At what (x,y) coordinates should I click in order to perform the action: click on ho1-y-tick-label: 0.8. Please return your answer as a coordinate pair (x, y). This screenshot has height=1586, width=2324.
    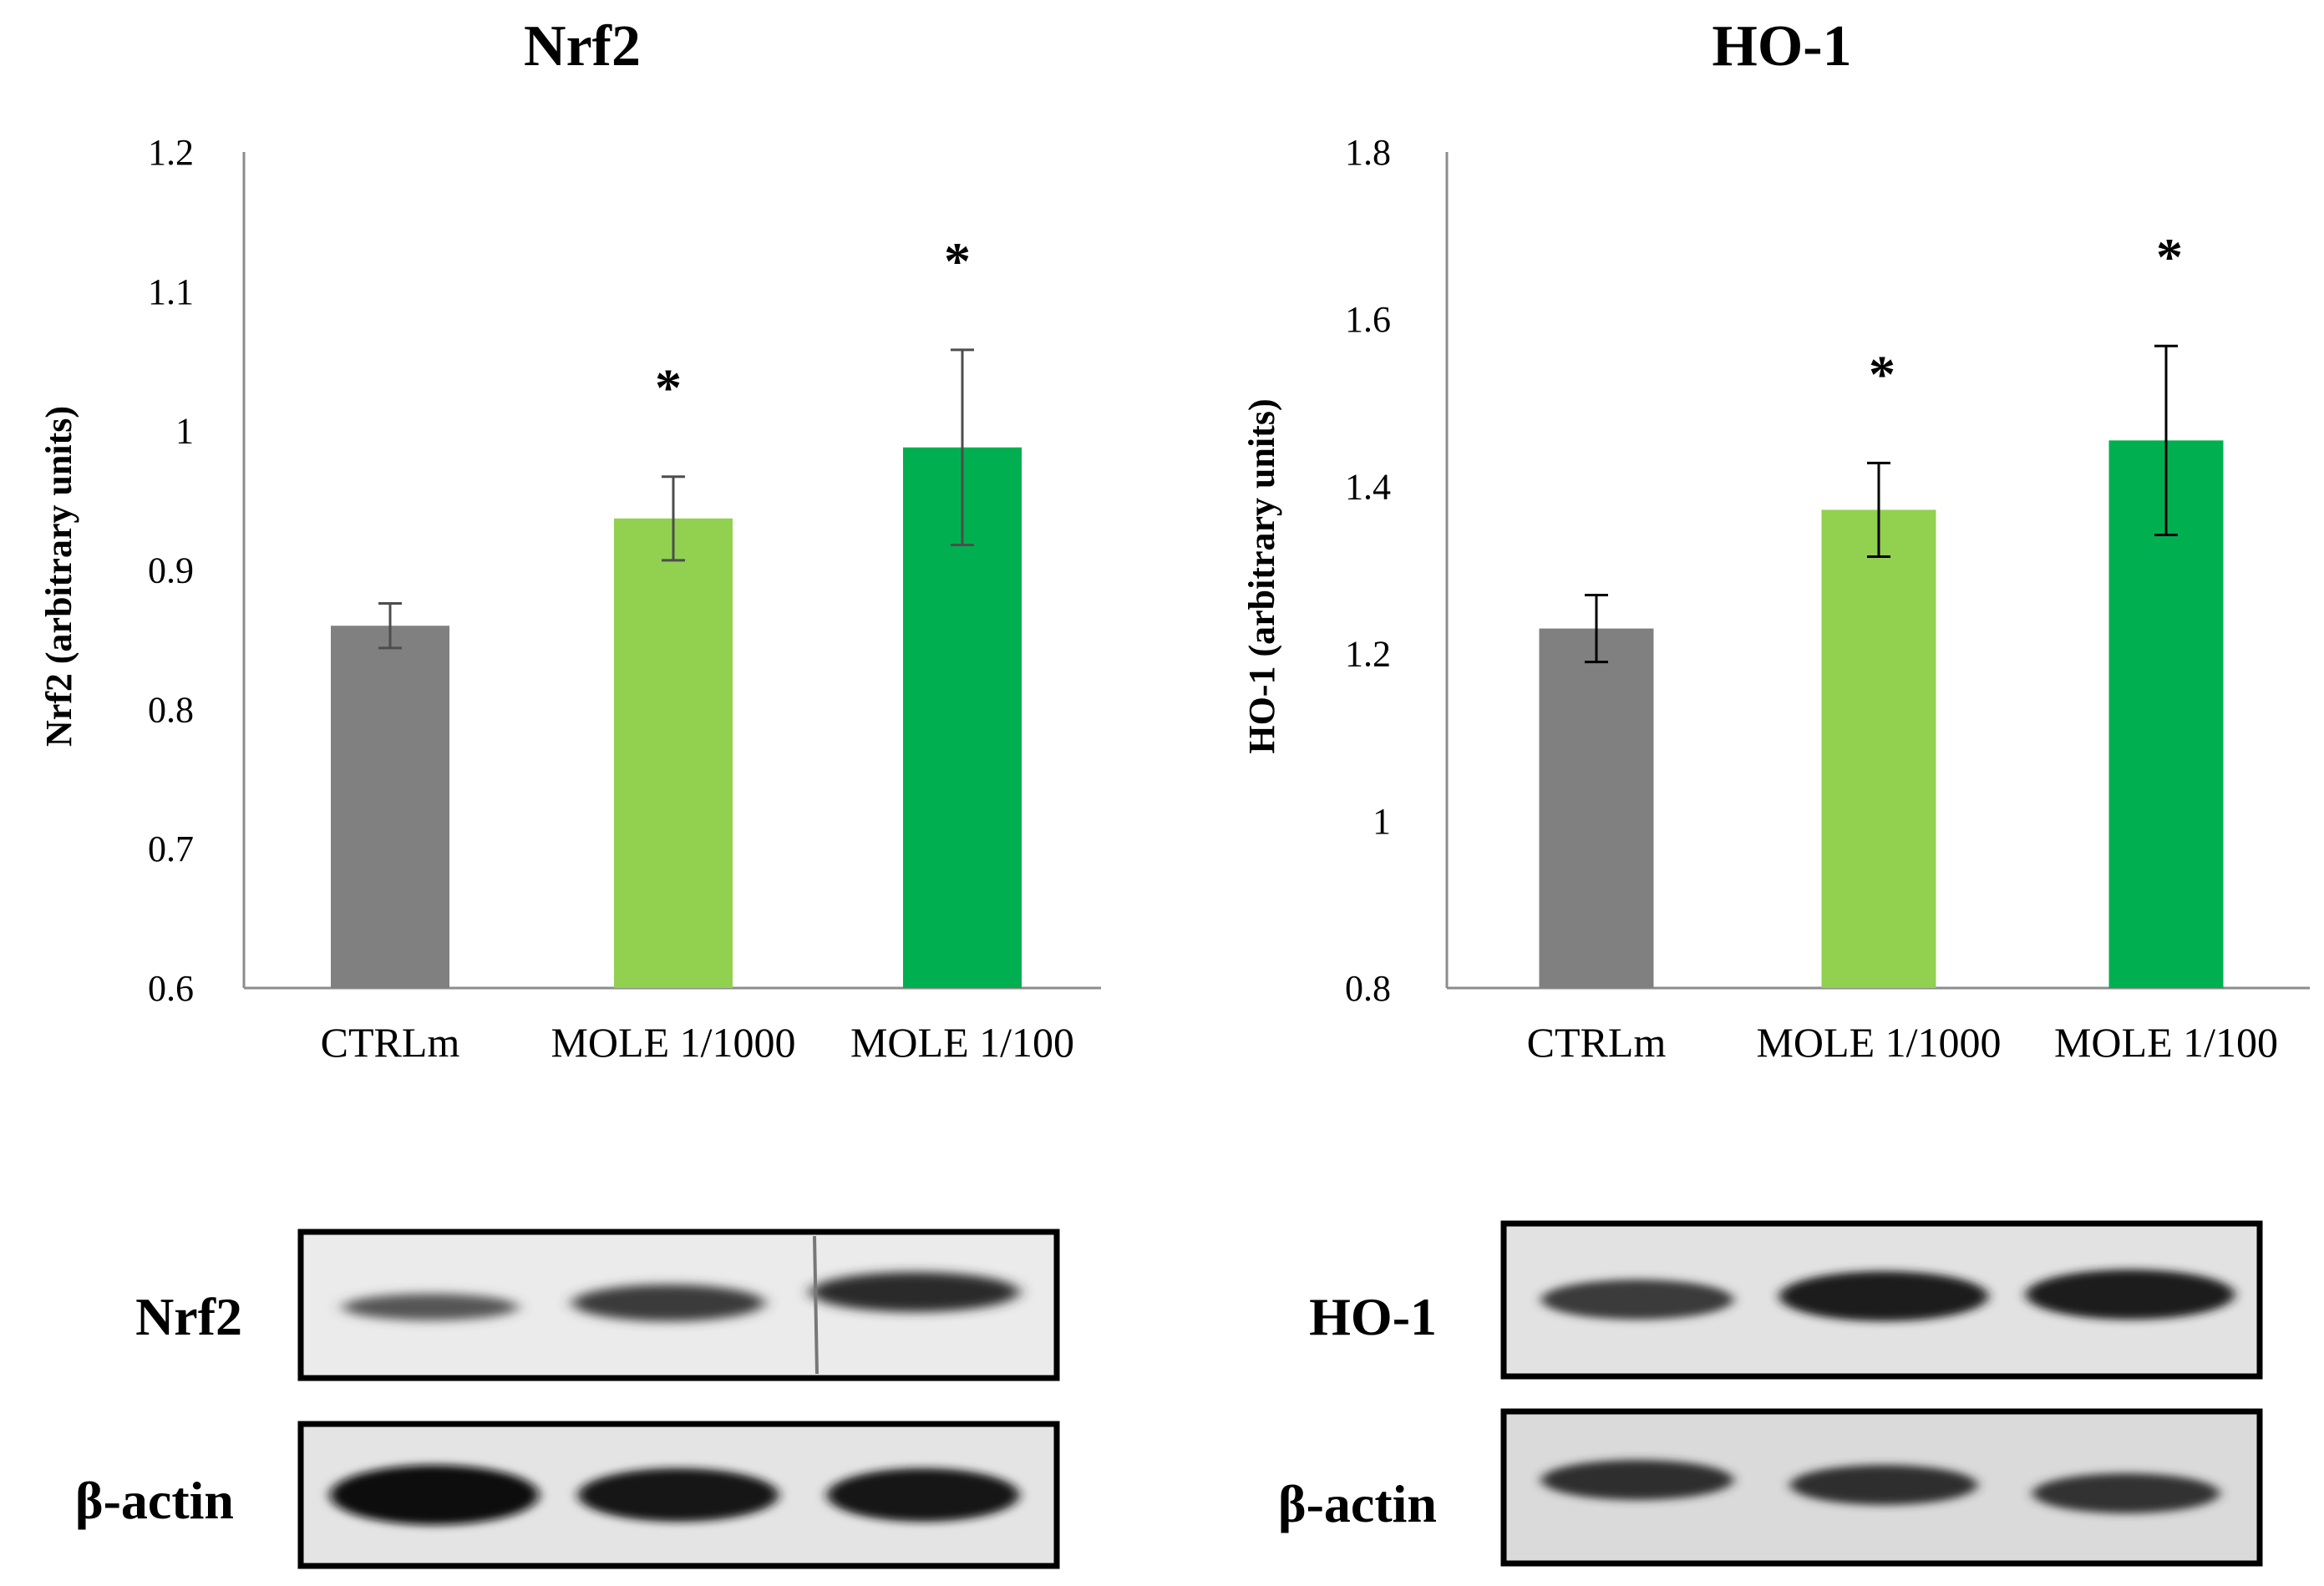
    Looking at the image, I should click on (1368, 988).